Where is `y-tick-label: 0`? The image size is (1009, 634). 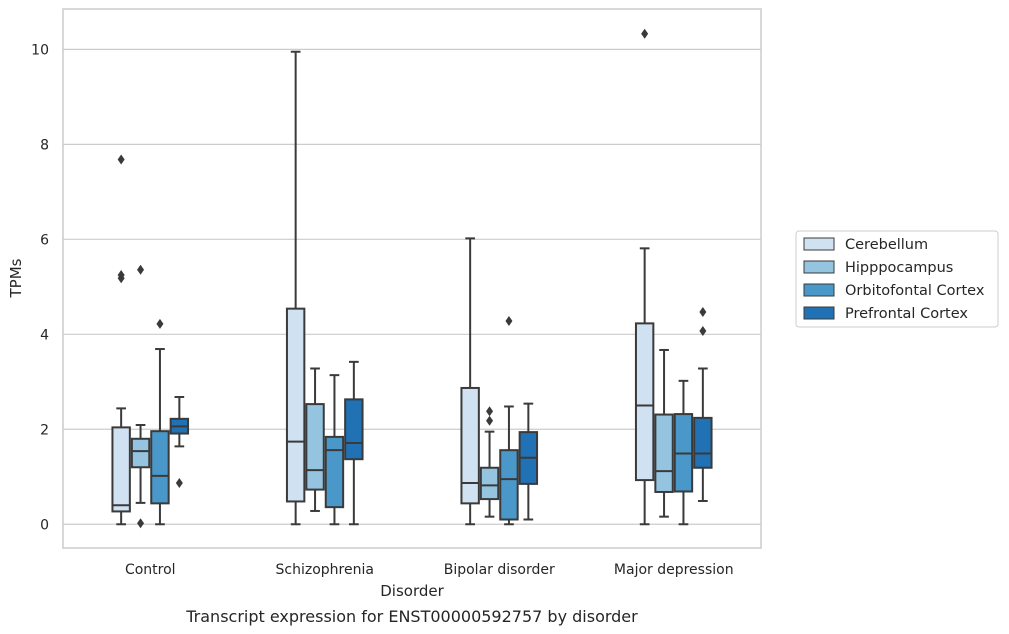 y-tick-label: 0 is located at coordinates (44, 525).